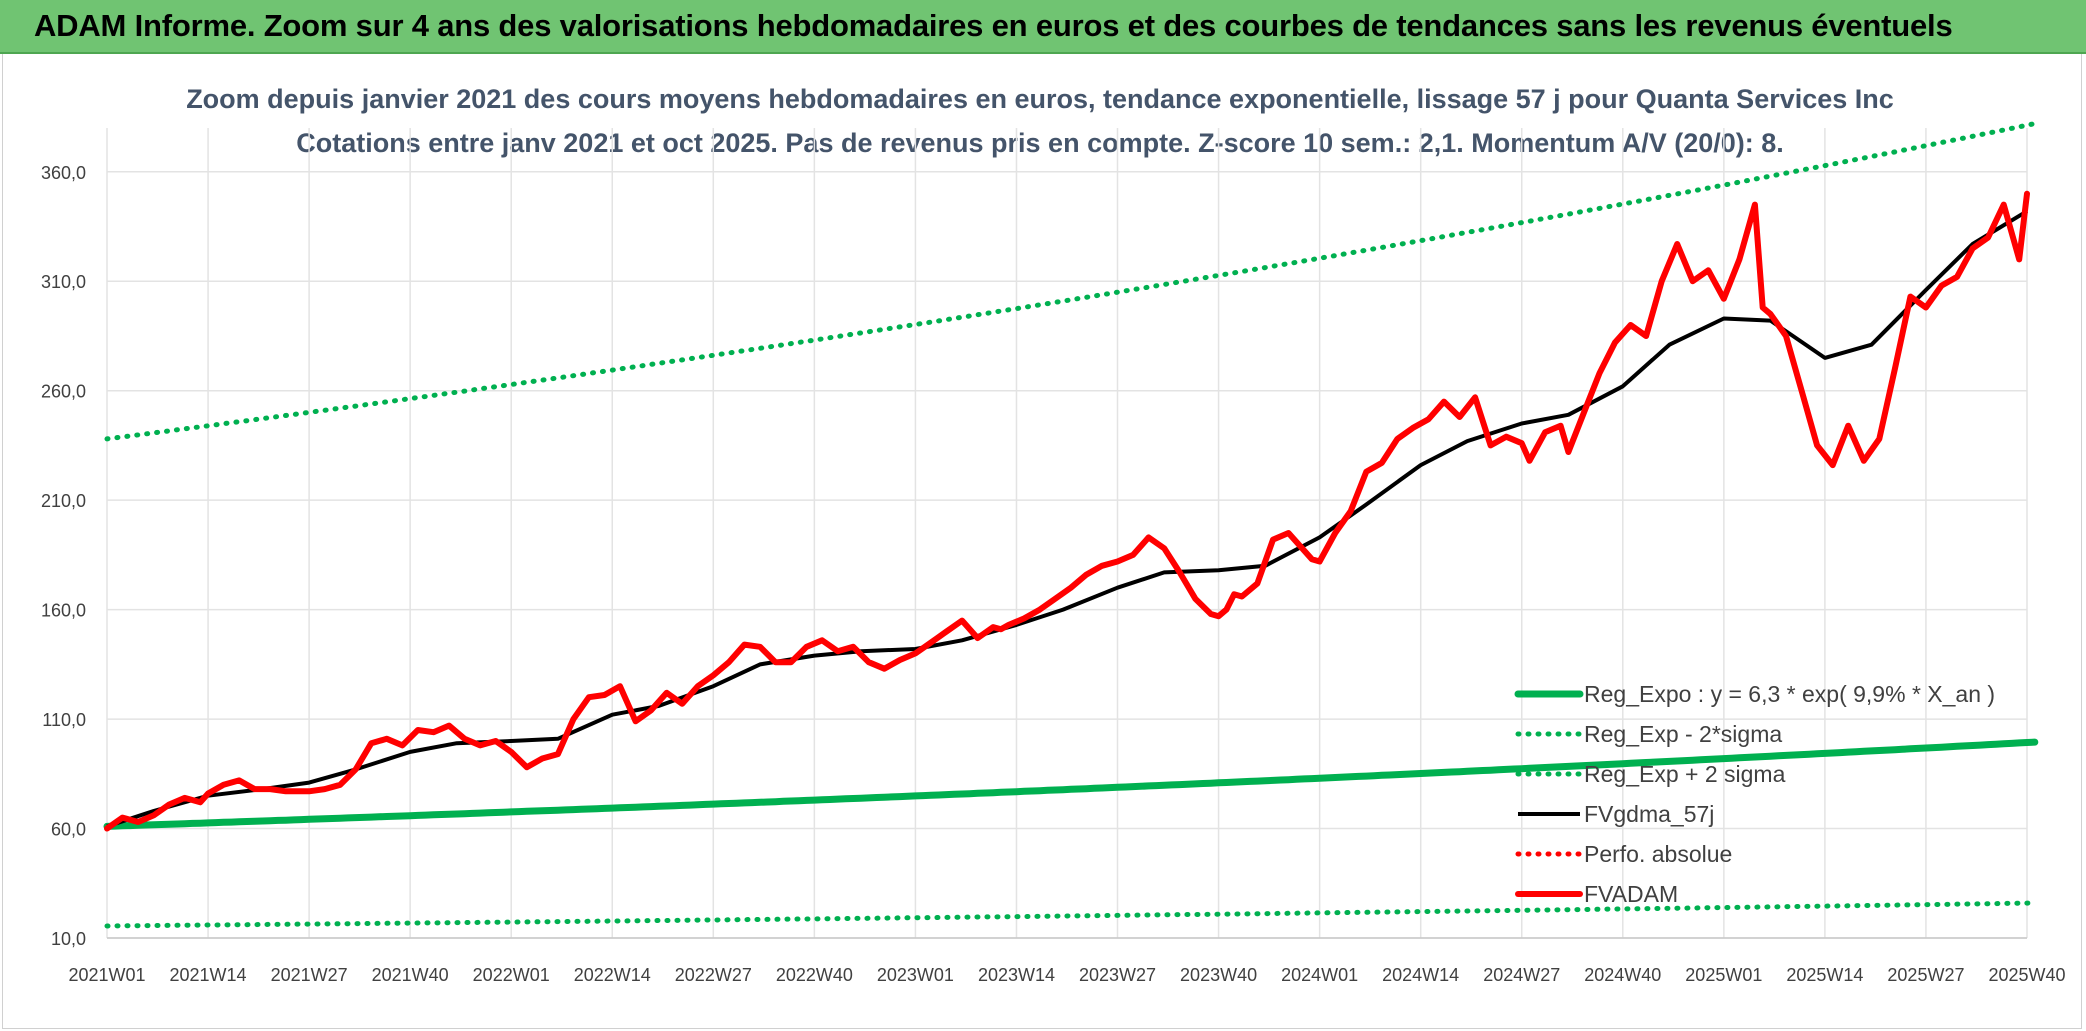 Image resolution: width=2086 pixels, height=1031 pixels. Describe the element at coordinates (1824, 975) in the screenshot. I see `x-tick-label: 2025W14` at that location.